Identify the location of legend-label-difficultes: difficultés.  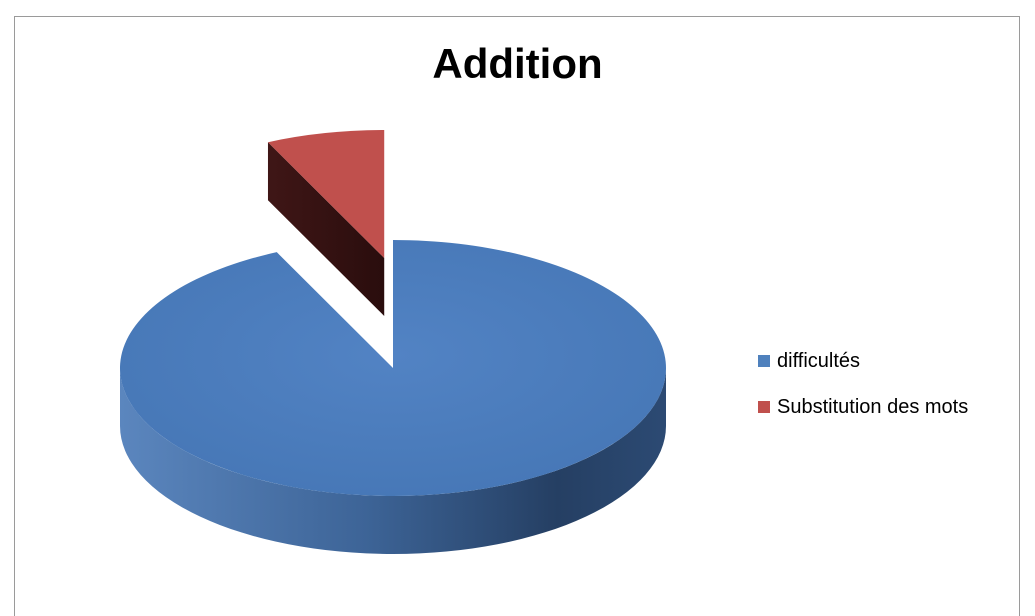
(819, 360).